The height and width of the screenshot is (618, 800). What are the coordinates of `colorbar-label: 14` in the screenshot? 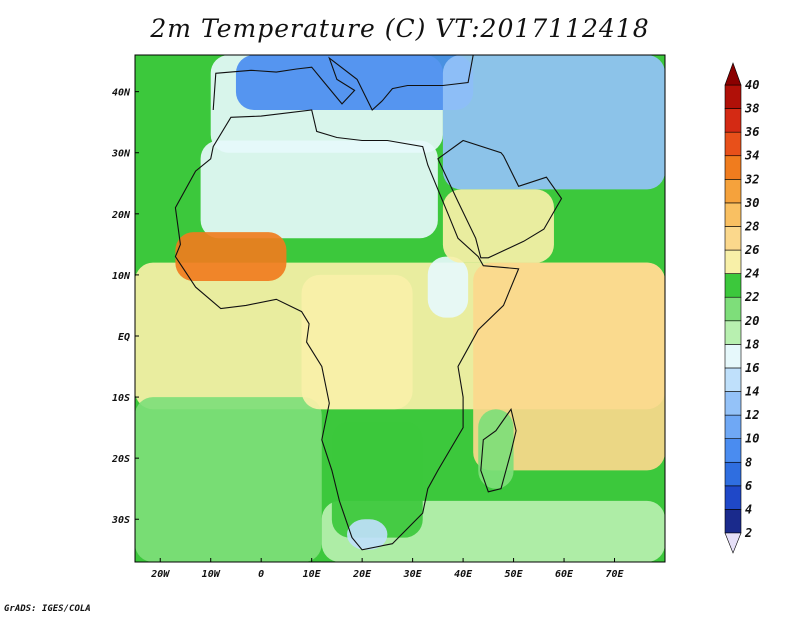 It's located at (752, 392).